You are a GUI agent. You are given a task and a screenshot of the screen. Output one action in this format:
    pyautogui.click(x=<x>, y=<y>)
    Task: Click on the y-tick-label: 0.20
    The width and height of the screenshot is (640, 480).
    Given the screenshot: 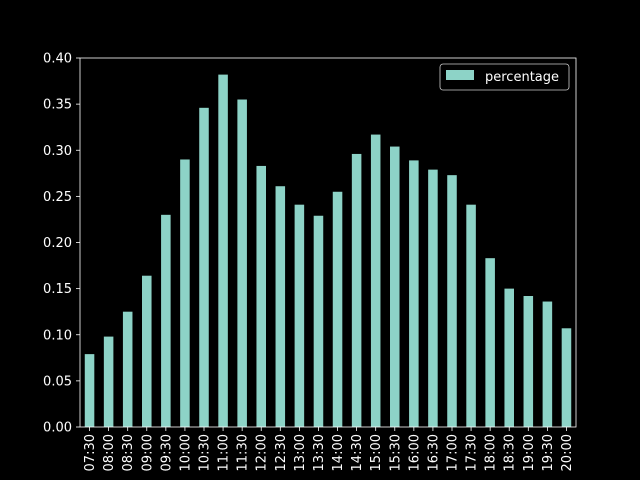 What is the action you would take?
    pyautogui.click(x=57, y=243)
    